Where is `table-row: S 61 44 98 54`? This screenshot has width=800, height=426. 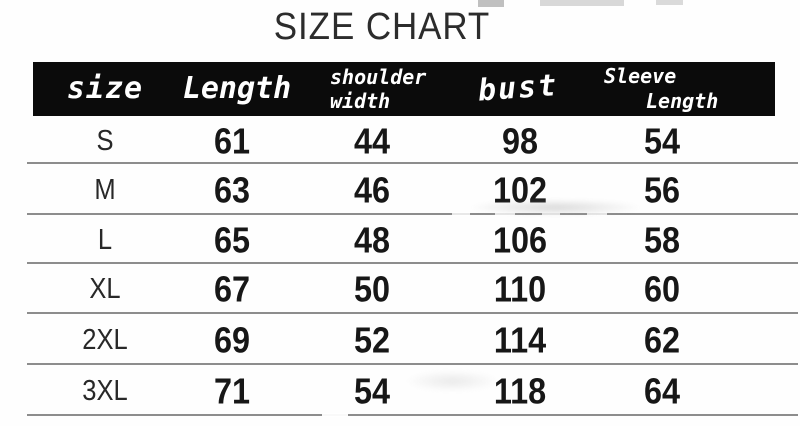 table-row: S 61 44 98 54 is located at coordinates (400, 139).